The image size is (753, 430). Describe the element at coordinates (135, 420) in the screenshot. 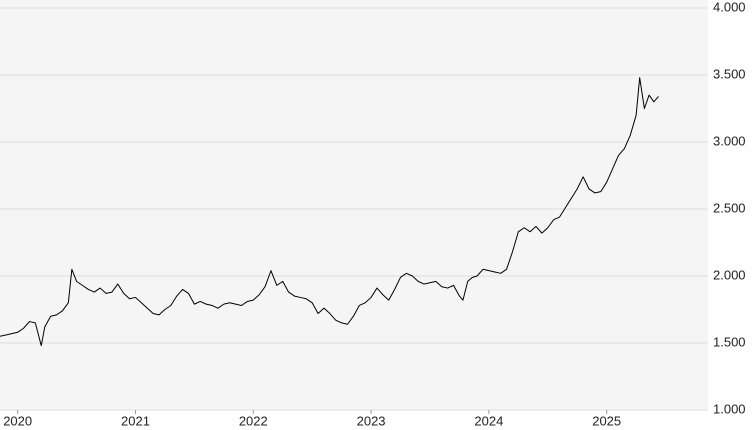

I see `x-tick-label: 2021` at that location.